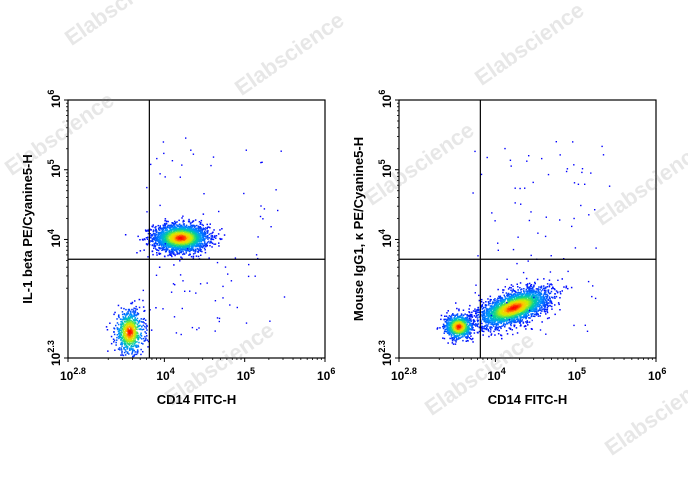  What do you see at coordinates (54, 238) in the screenshot?
I see `y-tick-label: 104` at bounding box center [54, 238].